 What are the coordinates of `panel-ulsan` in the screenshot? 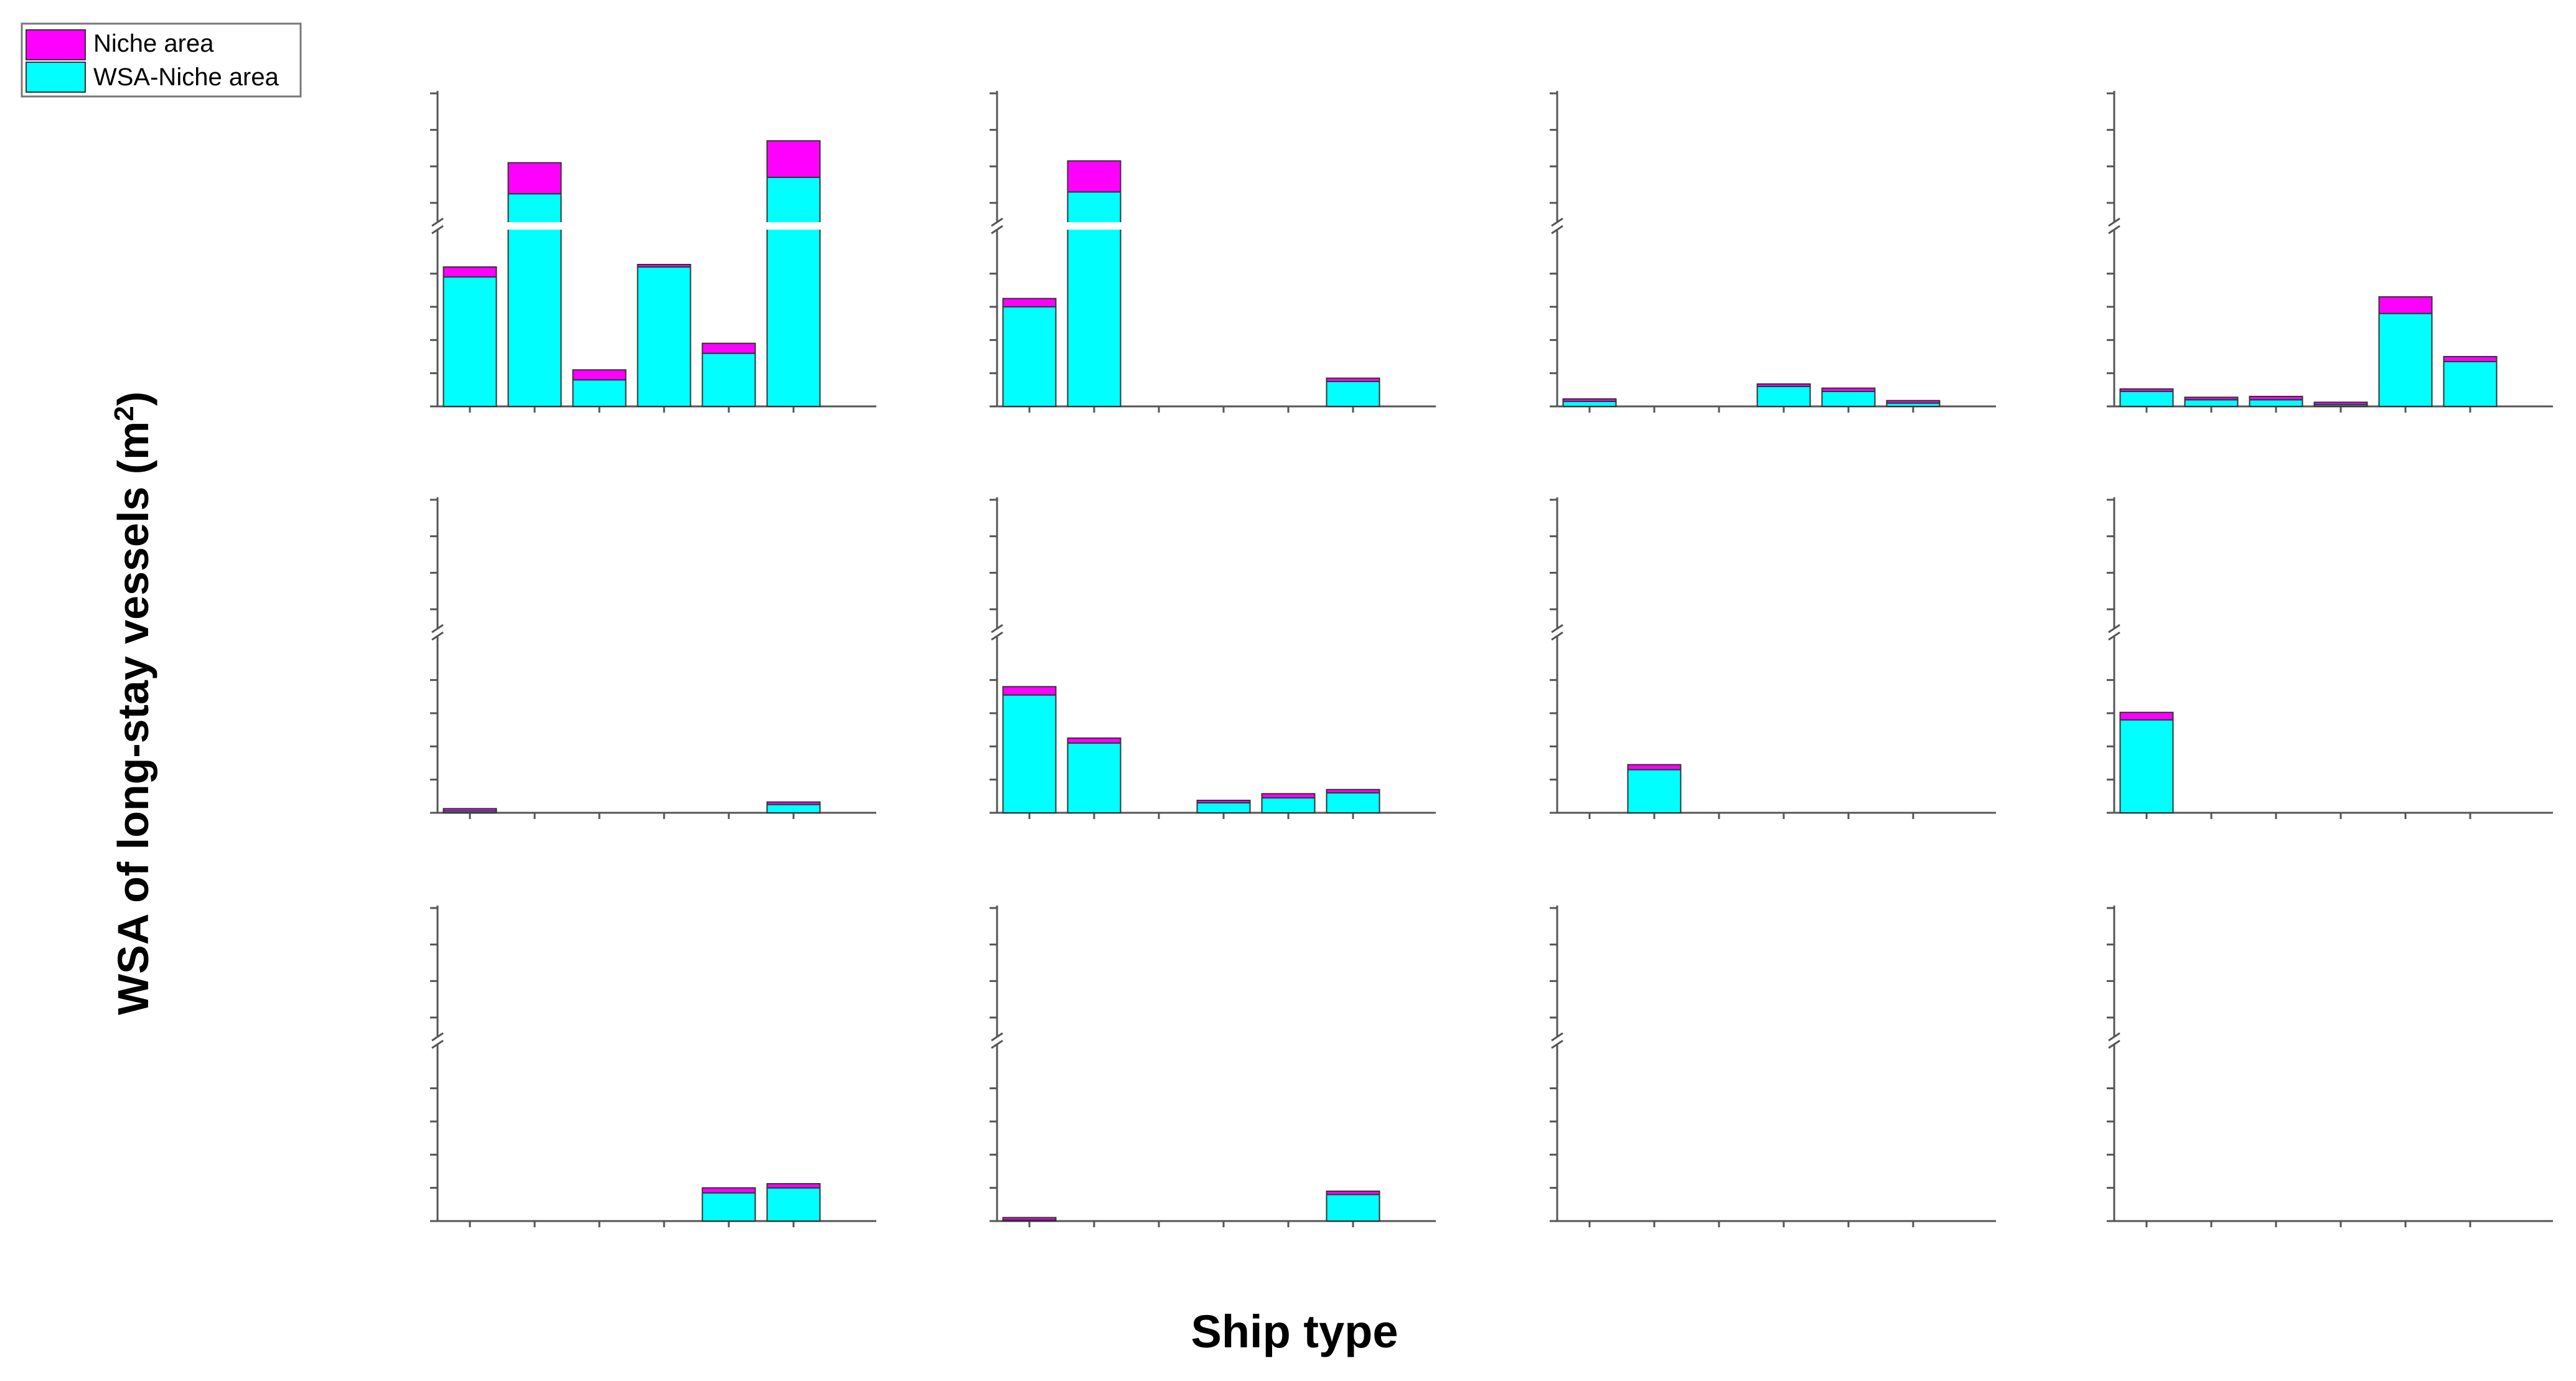 It's located at (1213, 252).